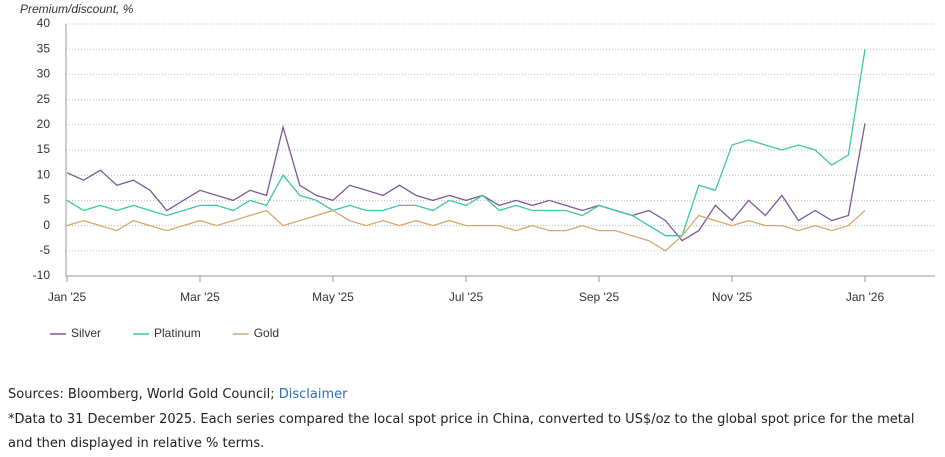 Image resolution: width=945 pixels, height=457 pixels. Describe the element at coordinates (44, 48) in the screenshot. I see `y-tick-label: 35` at that location.